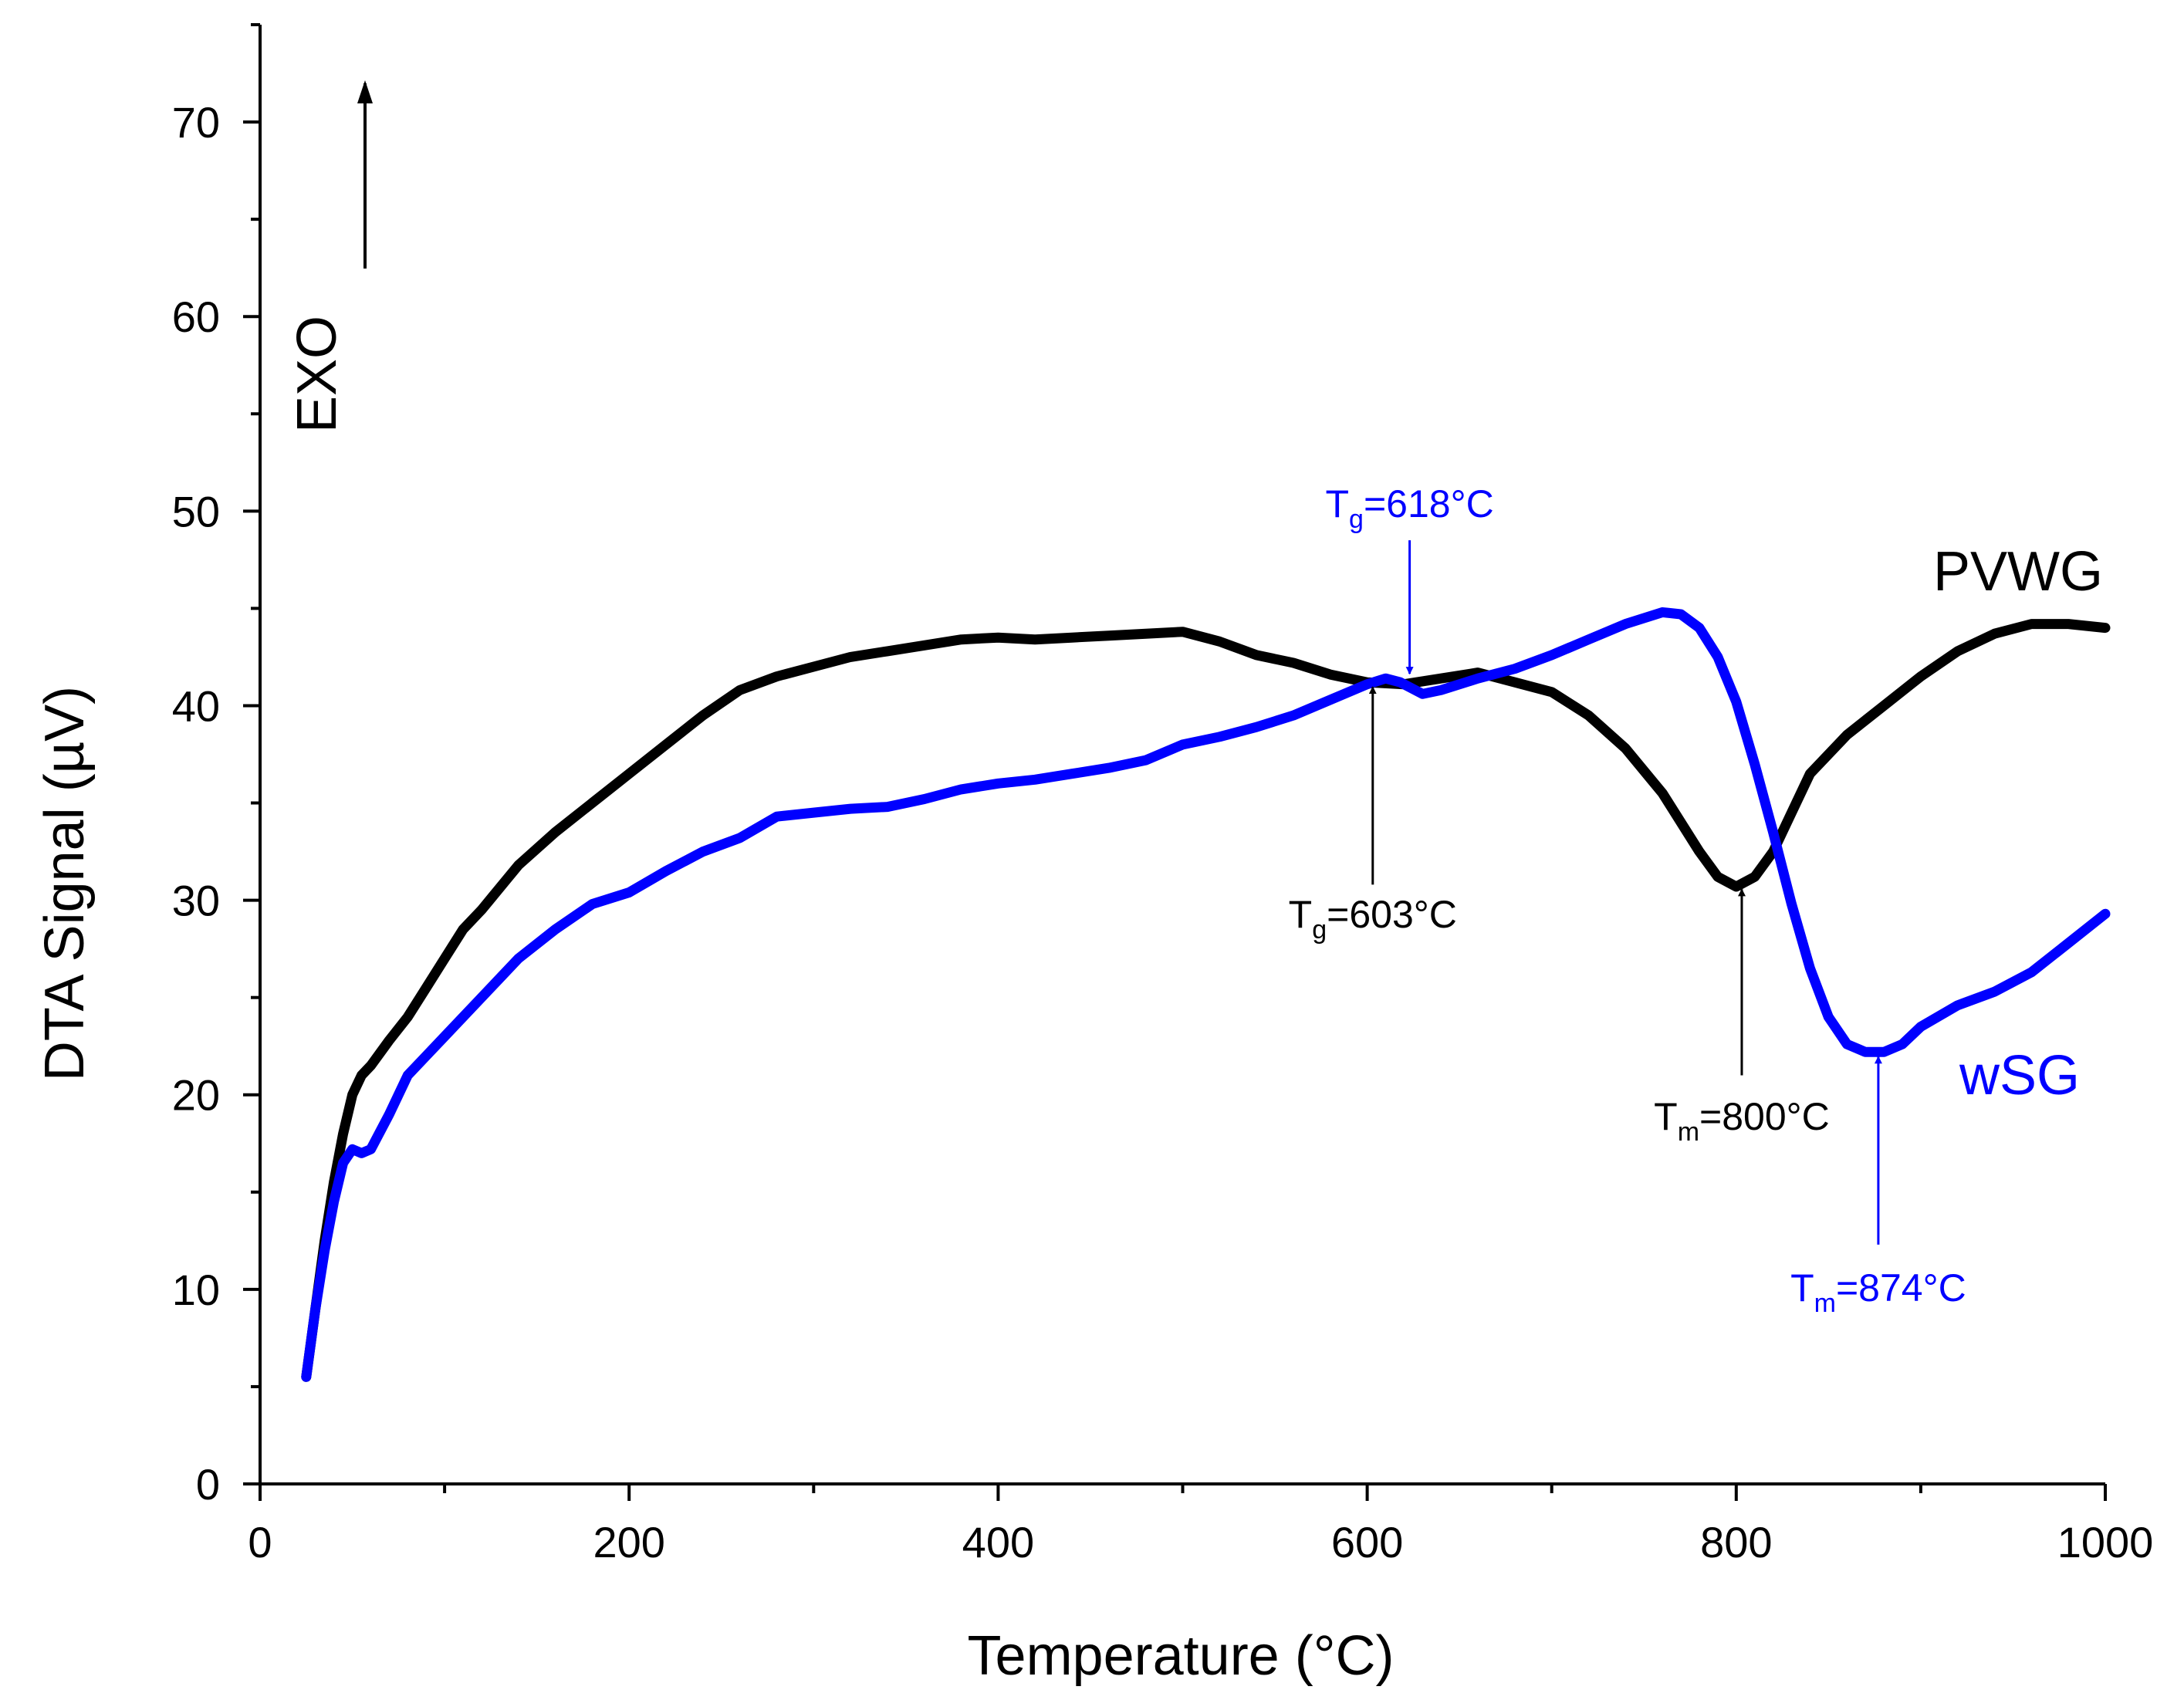 This screenshot has width=2184, height=1700. I want to click on series-label-pvwg: PVWG, so click(2018, 572).